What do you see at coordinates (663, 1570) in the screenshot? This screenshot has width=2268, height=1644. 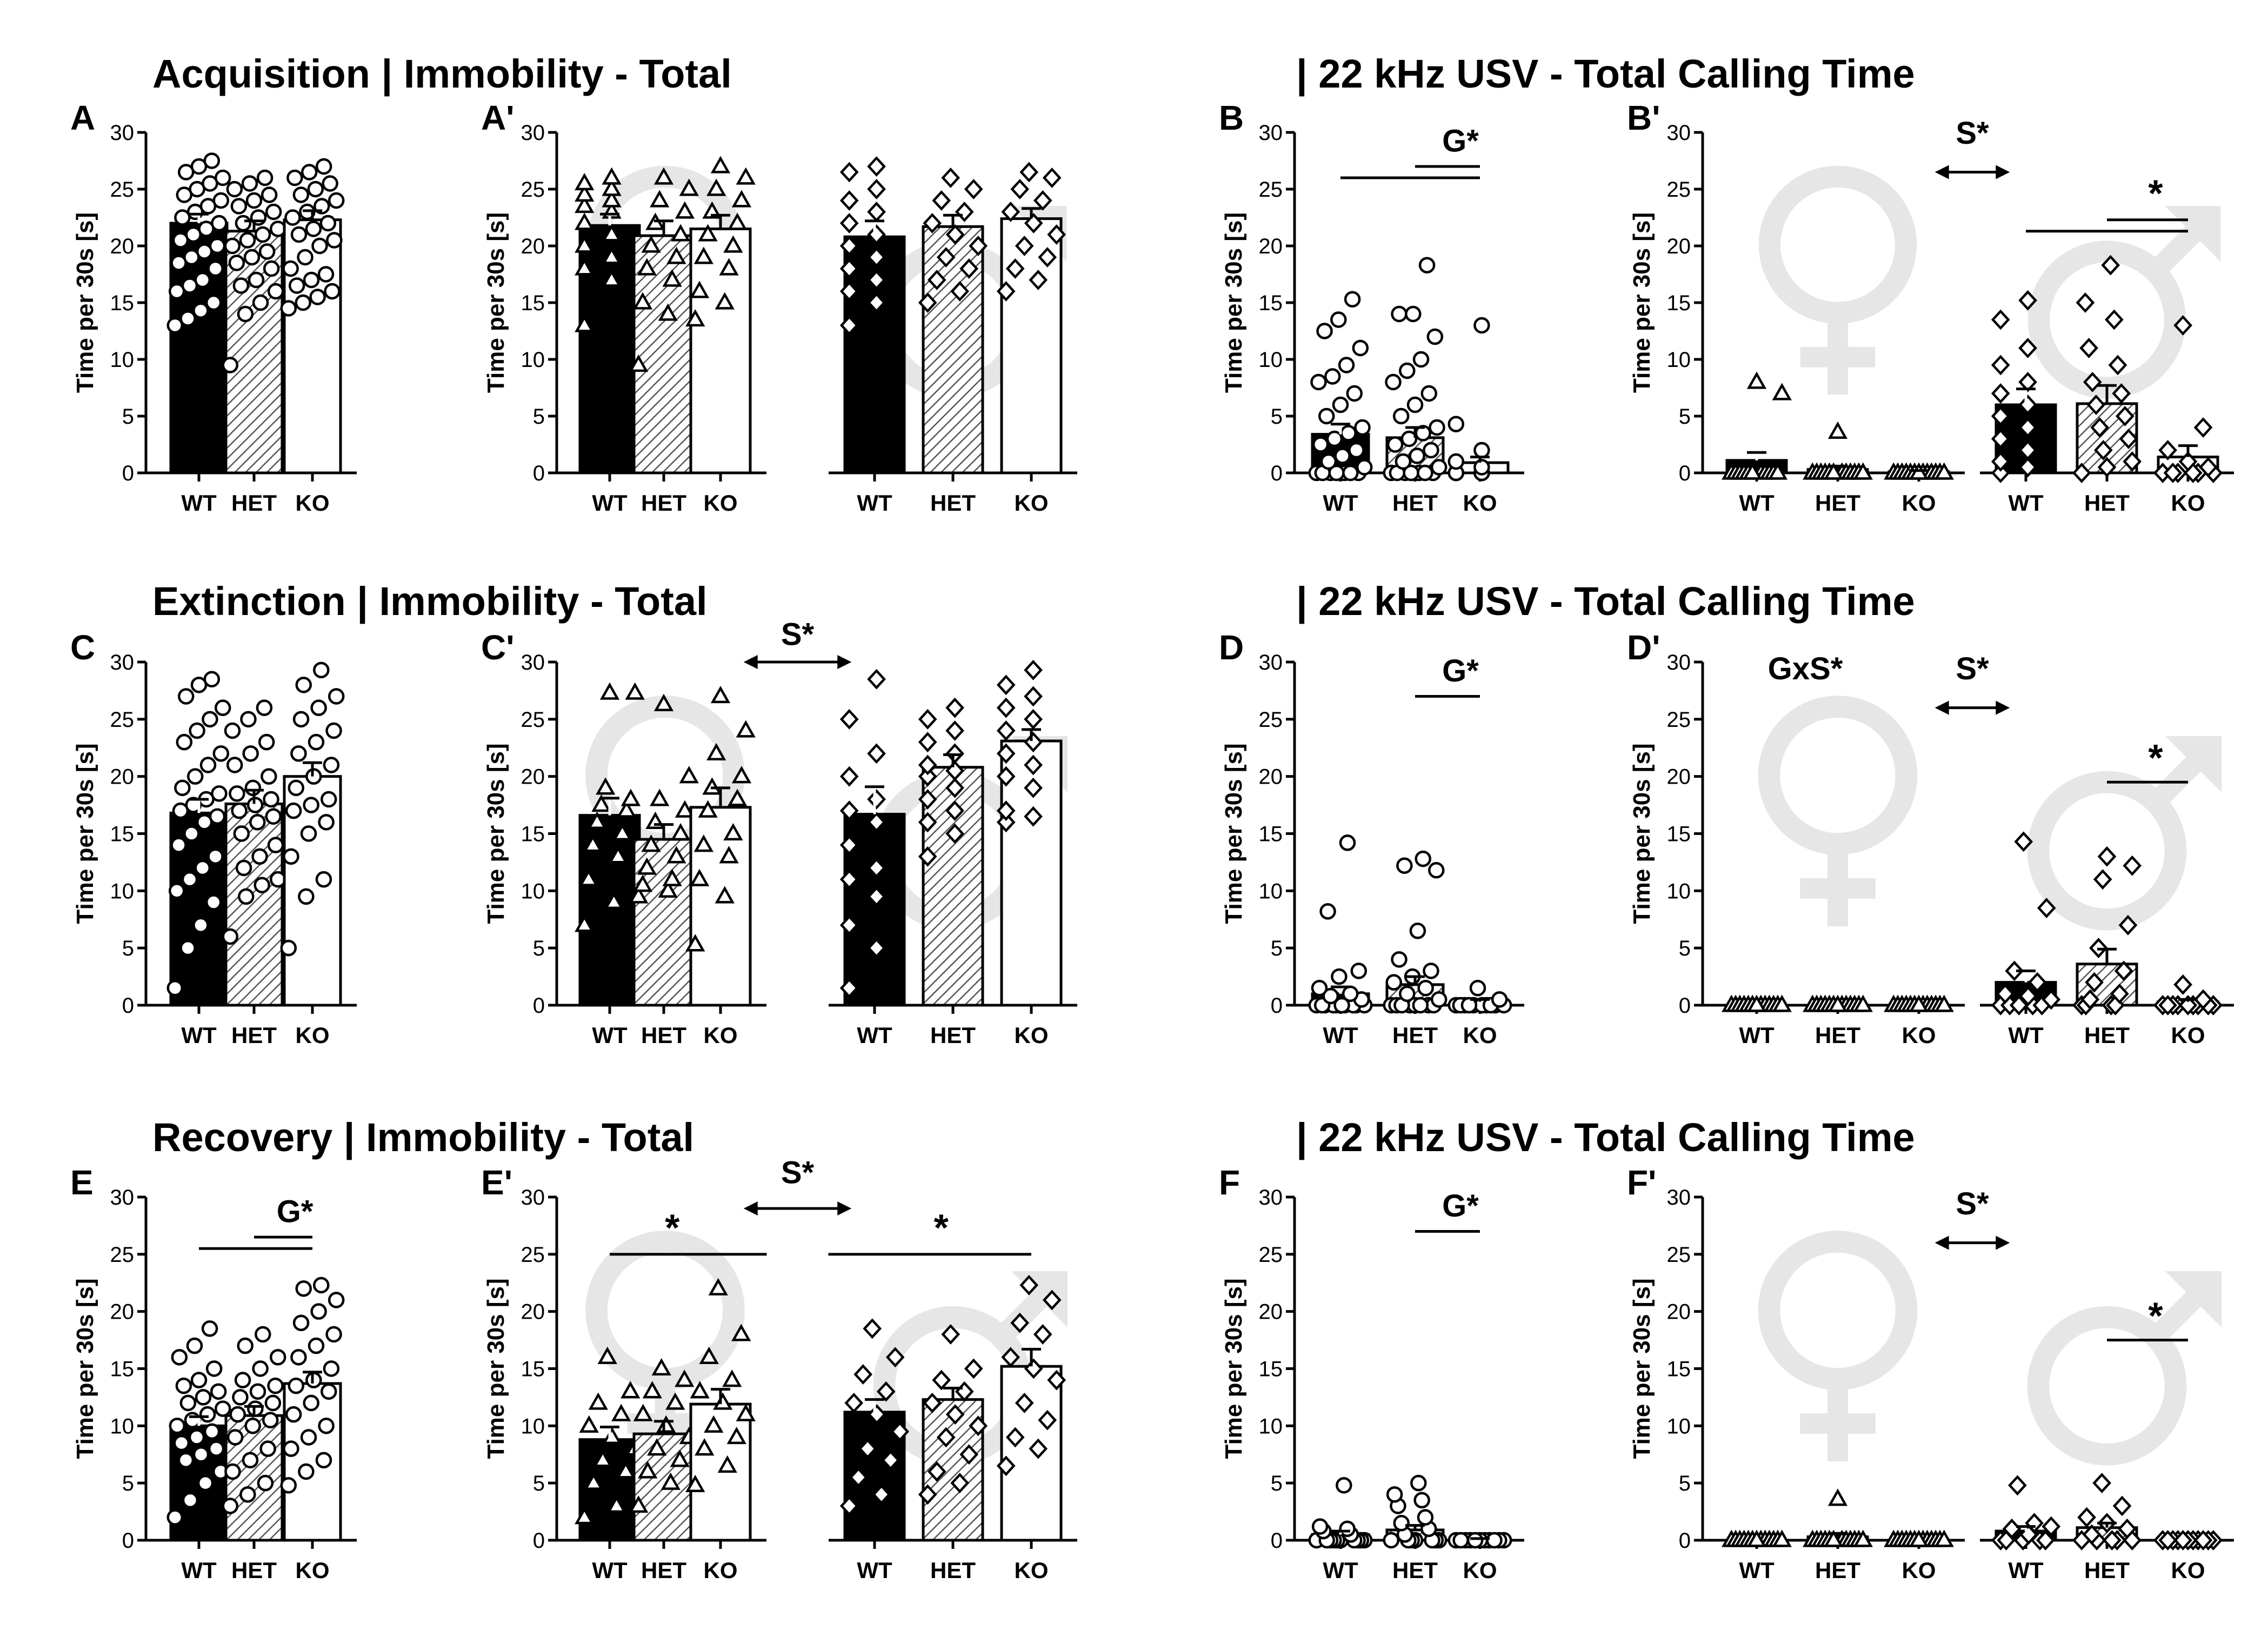 I see `x-tick-label: HET` at bounding box center [663, 1570].